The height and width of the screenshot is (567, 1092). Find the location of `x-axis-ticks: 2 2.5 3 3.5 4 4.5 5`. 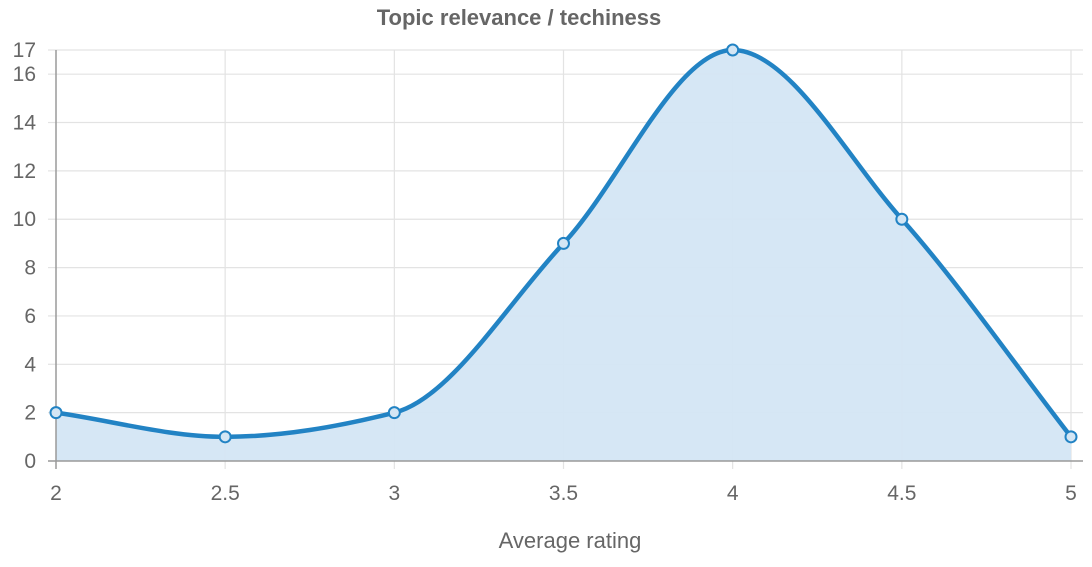

x-axis-ticks: 2 2.5 3 3.5 4 4.5 5 is located at coordinates (563, 493).